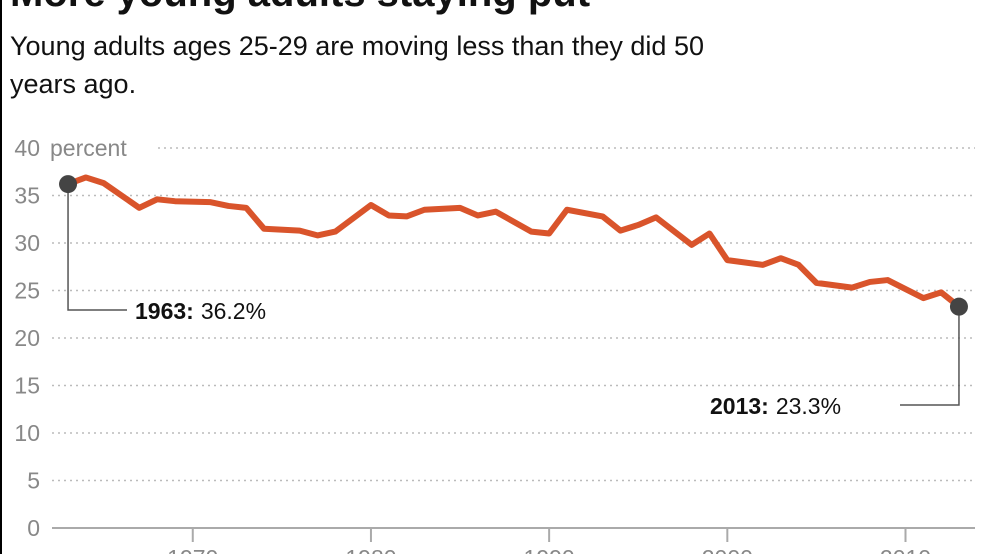  What do you see at coordinates (27, 291) in the screenshot?
I see `y-tick-label: 25` at bounding box center [27, 291].